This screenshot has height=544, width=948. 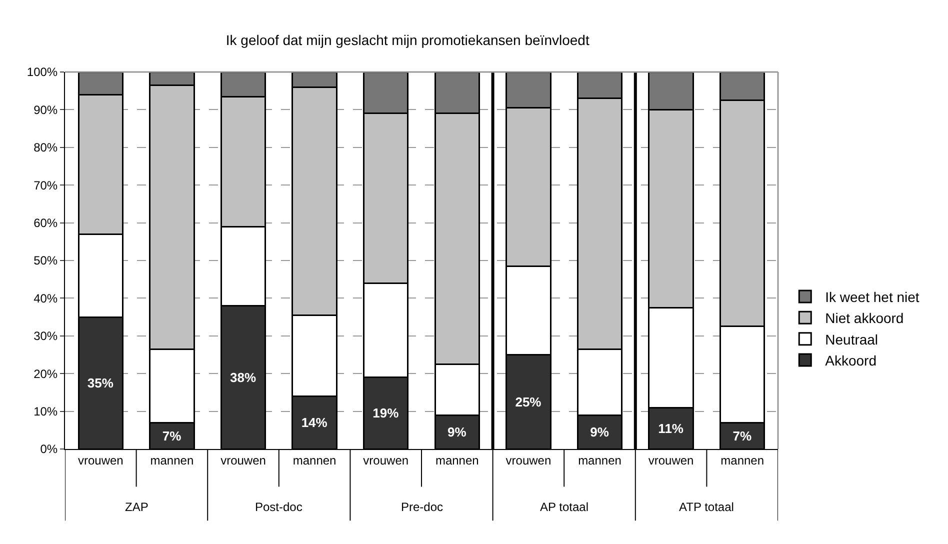 I want to click on y-tick-label: 80%, so click(x=46, y=147).